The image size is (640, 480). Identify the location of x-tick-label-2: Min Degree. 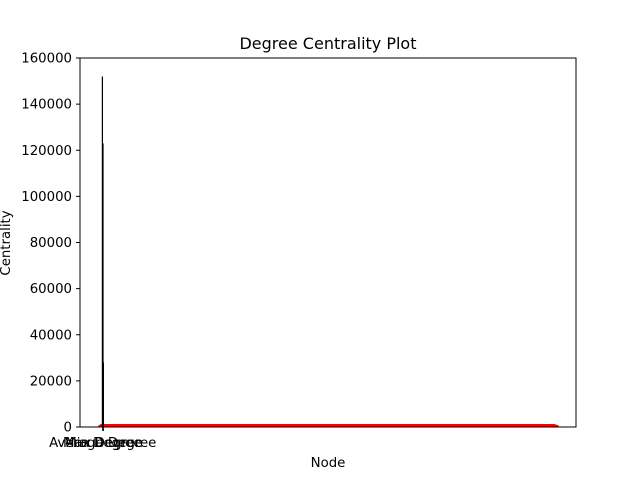
(103, 443).